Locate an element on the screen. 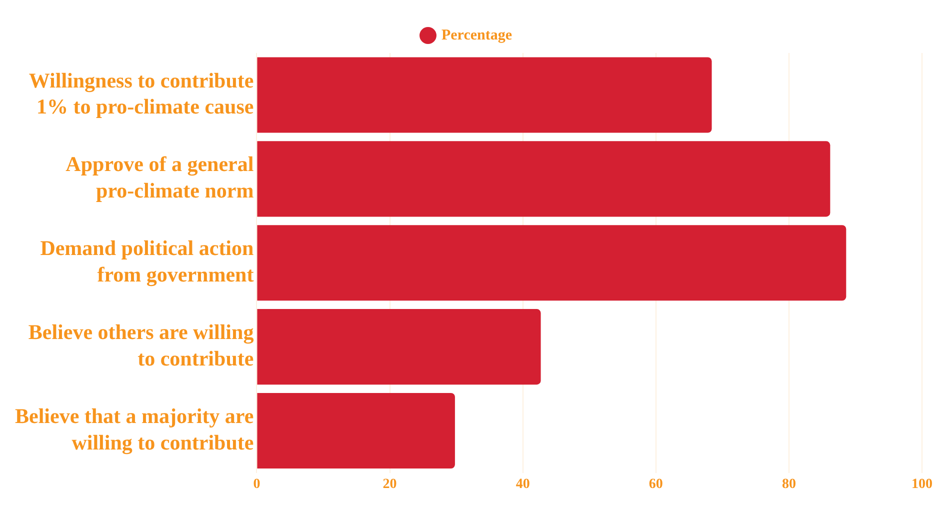 The image size is (944, 510). y-tick-label: Approve of a general pro-climate norm is located at coordinates (160, 177).